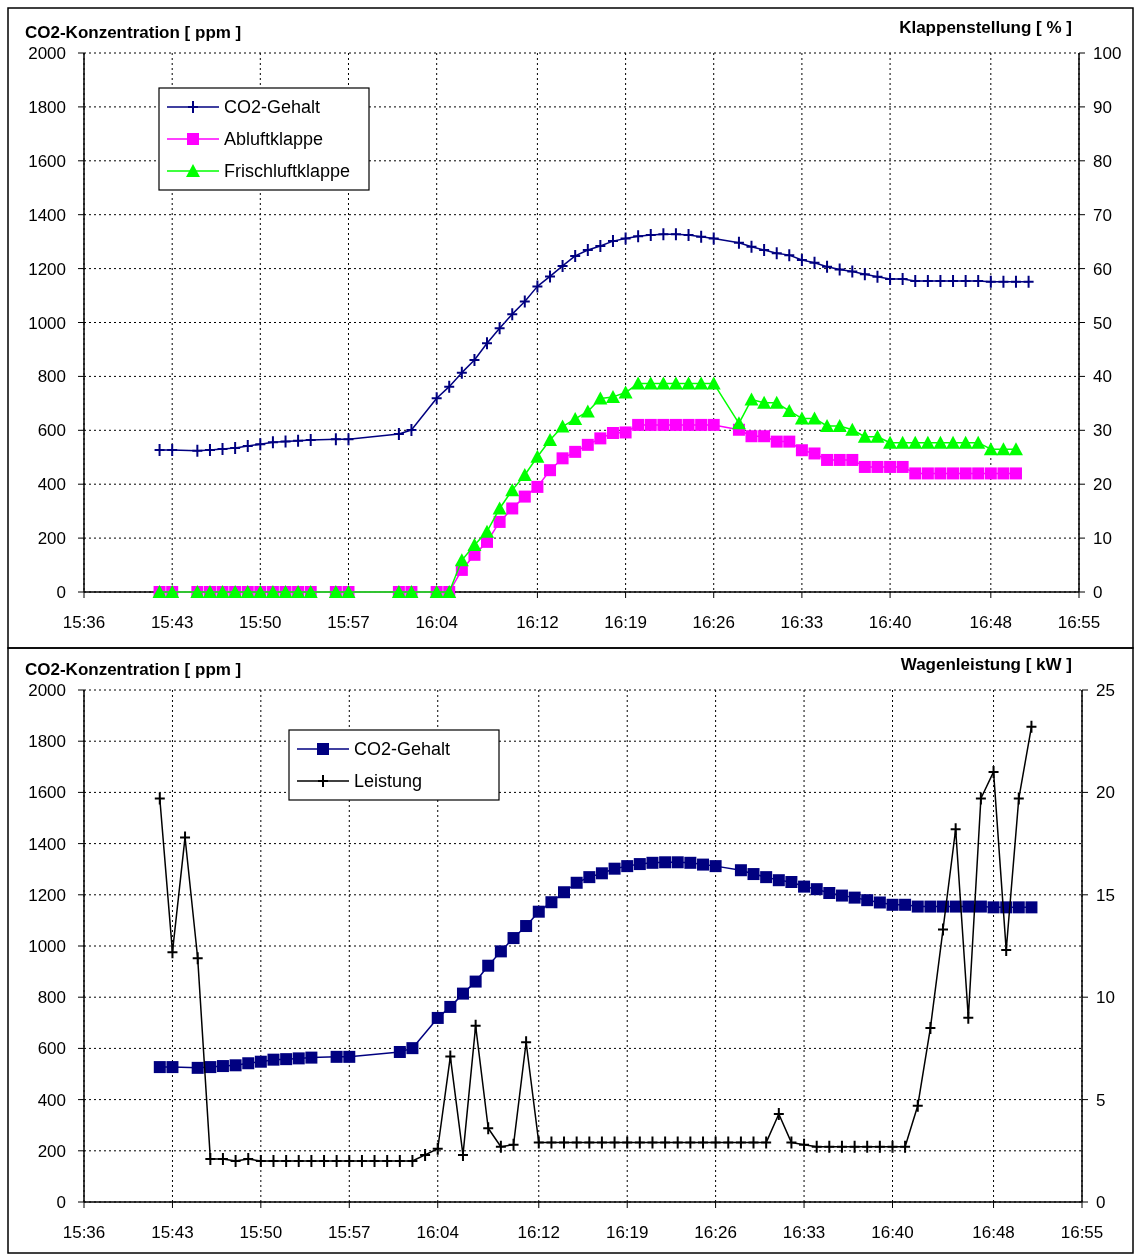 The height and width of the screenshot is (1254, 1134). What do you see at coordinates (1102, 323) in the screenshot?
I see `y2-tick-label: 50` at bounding box center [1102, 323].